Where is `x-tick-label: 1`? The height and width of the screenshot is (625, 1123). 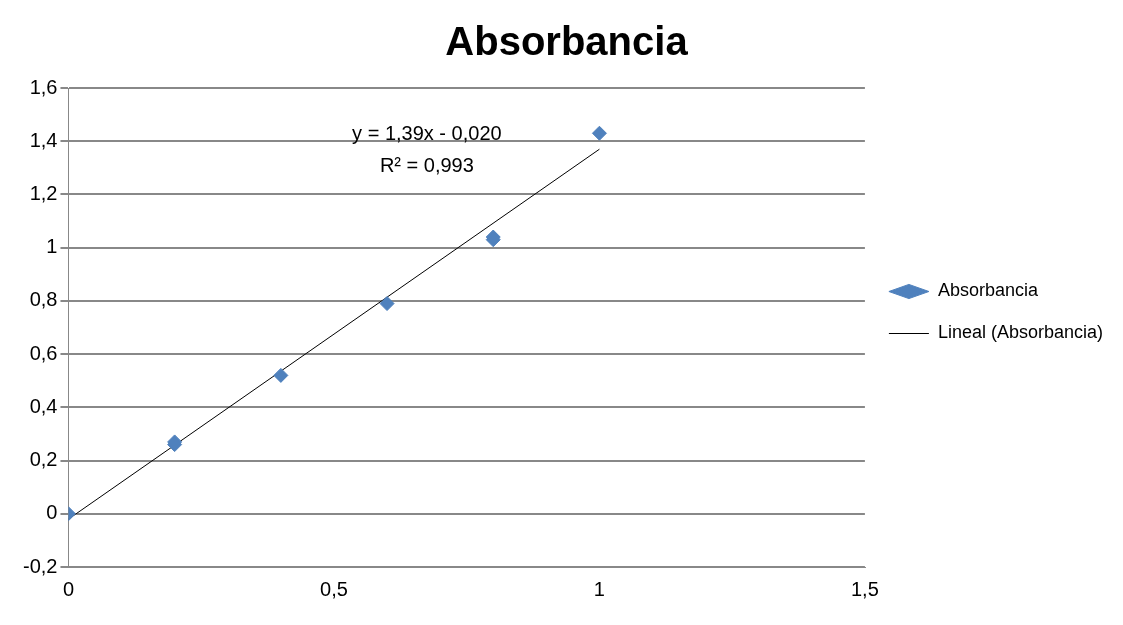 x-tick-label: 1 is located at coordinates (599, 588).